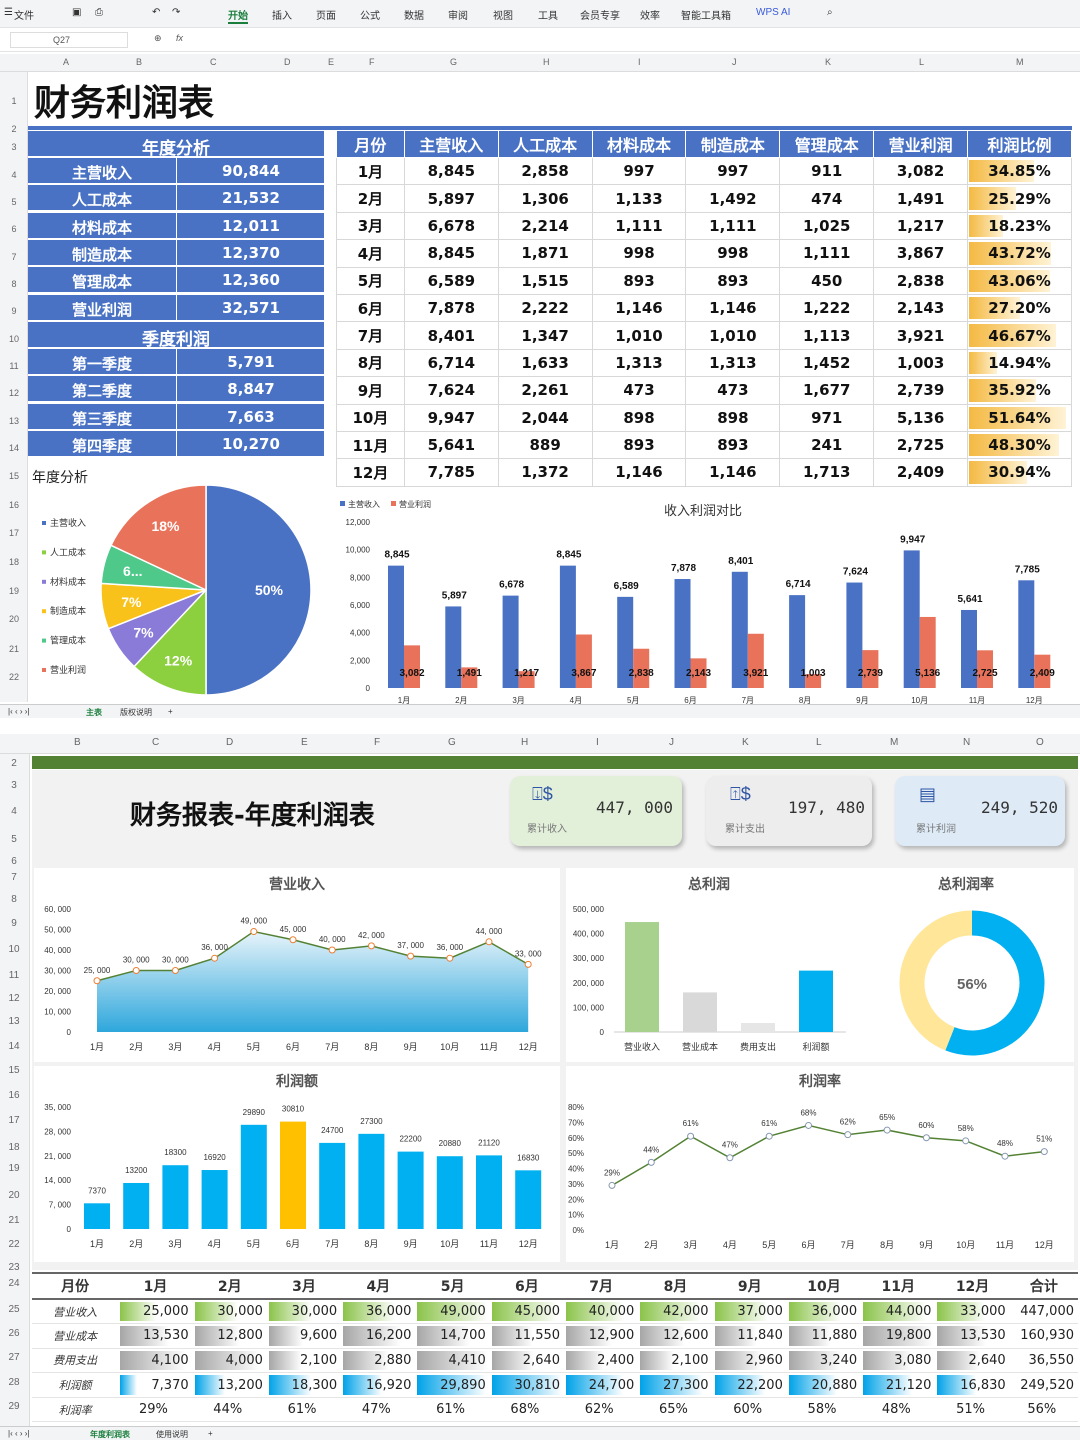  I want to click on tab-home: 开始, so click(238, 15).